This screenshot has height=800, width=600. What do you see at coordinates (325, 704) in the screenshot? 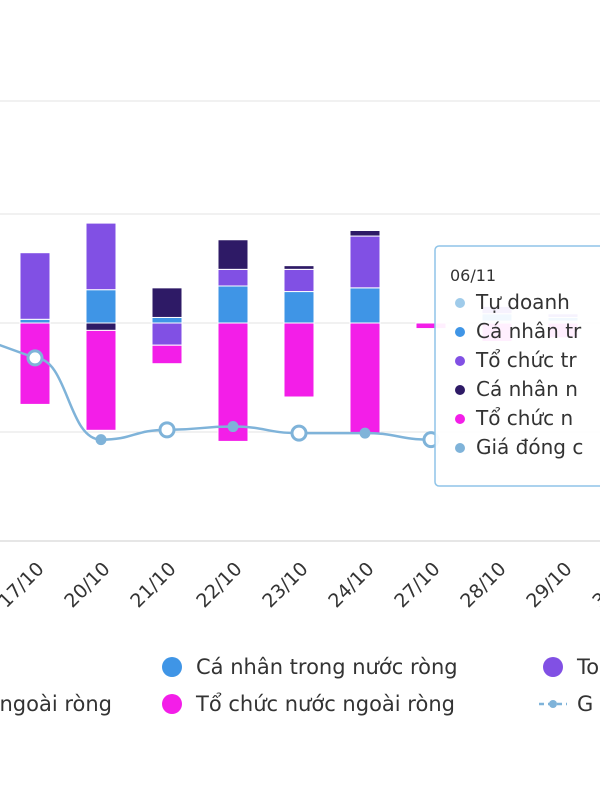
I see `legend-label: Tổ chức nước ngoài ròng` at bounding box center [325, 704].